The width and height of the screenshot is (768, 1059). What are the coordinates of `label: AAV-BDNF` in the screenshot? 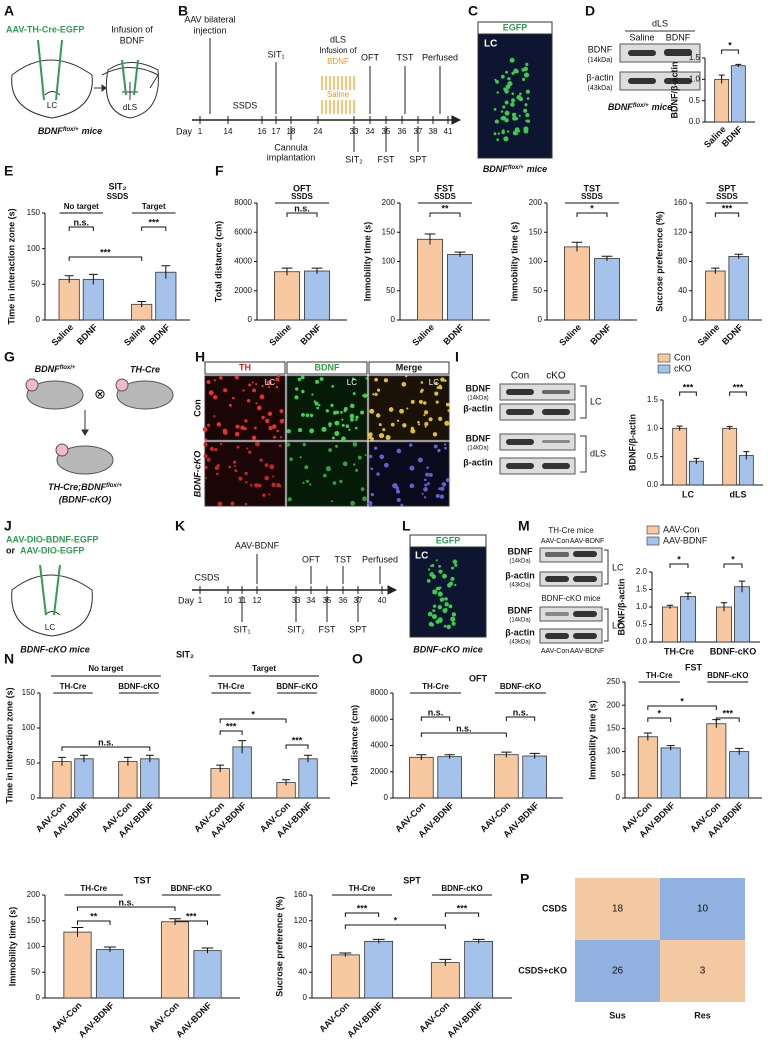 It's located at (587, 541).